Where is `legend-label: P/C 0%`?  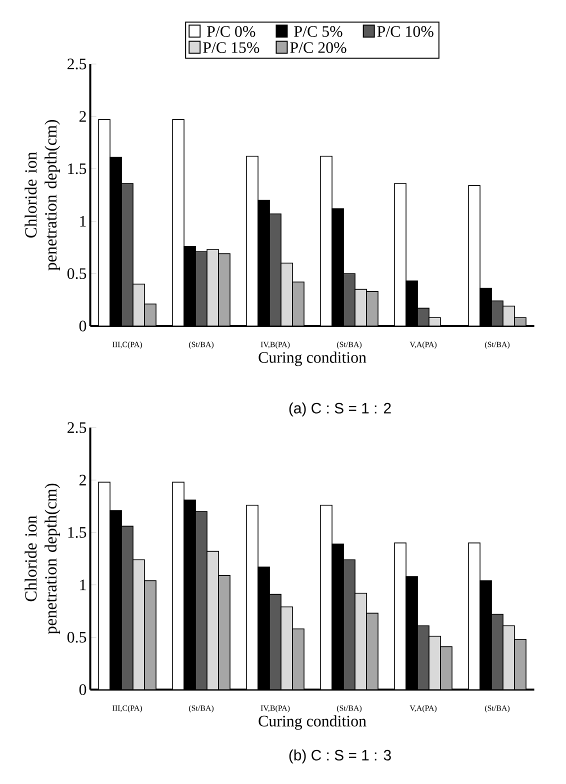 legend-label: P/C 0% is located at coordinates (231, 31).